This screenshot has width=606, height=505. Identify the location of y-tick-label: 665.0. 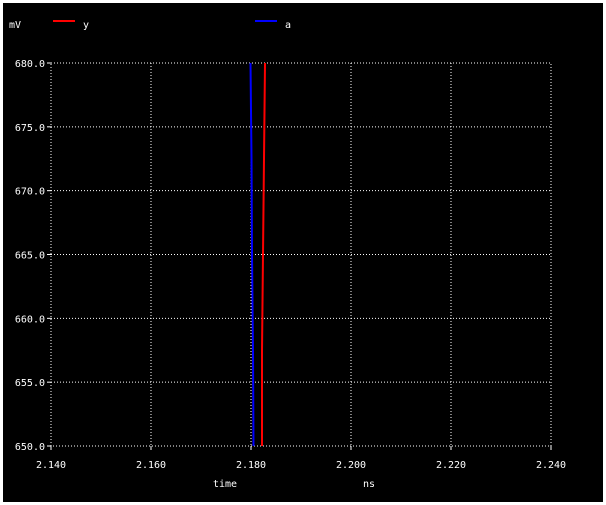
(30, 256).